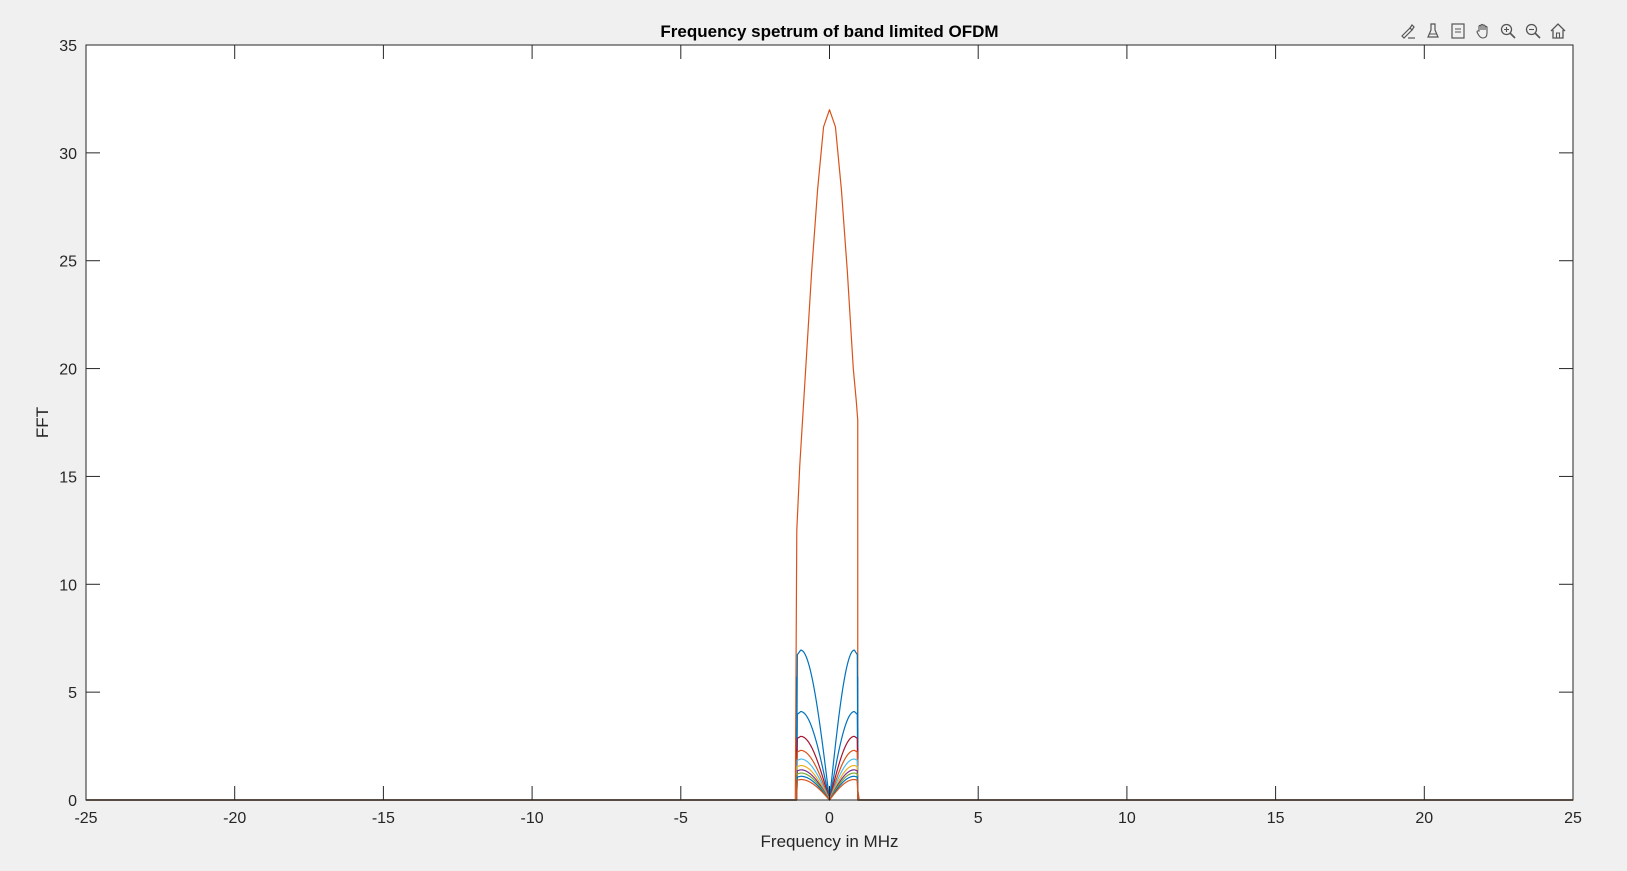  Describe the element at coordinates (72, 801) in the screenshot. I see `y-tick-label: 0` at that location.